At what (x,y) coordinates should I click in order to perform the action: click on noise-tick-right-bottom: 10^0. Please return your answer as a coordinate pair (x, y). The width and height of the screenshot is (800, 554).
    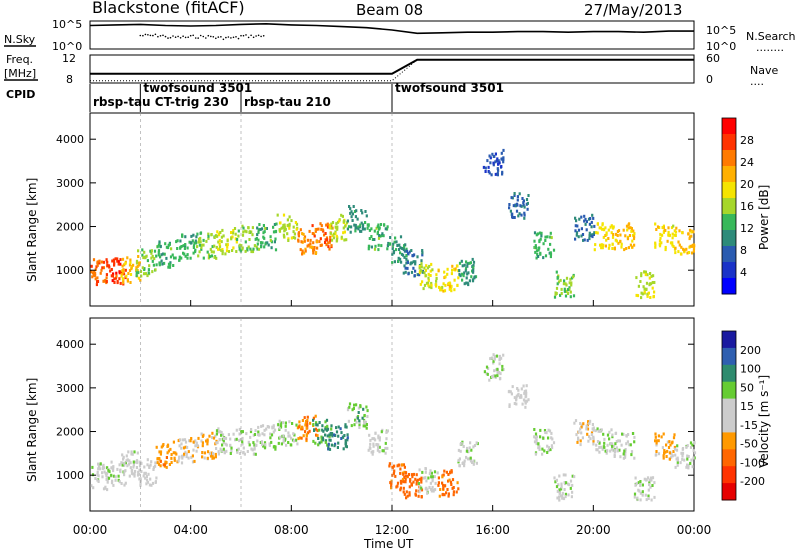
    Looking at the image, I should click on (721, 46).